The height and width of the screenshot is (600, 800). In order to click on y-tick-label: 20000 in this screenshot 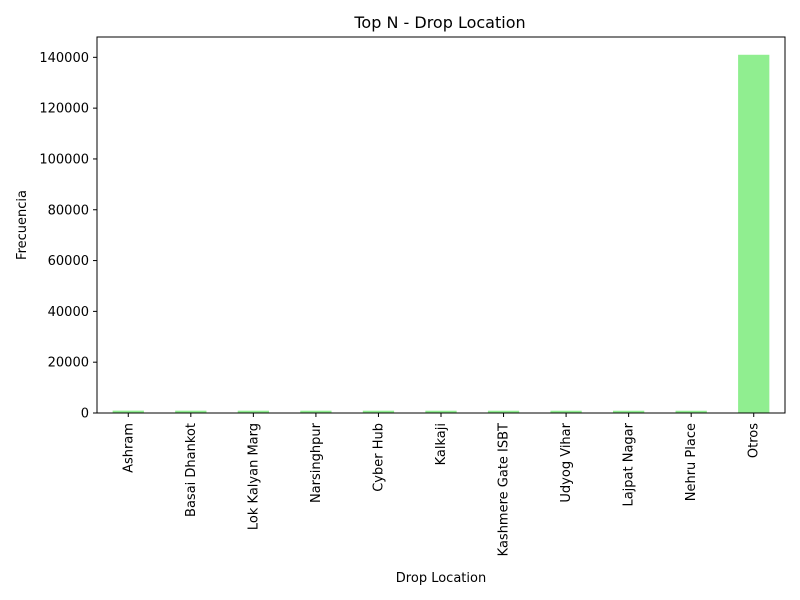, I will do `click(68, 363)`.